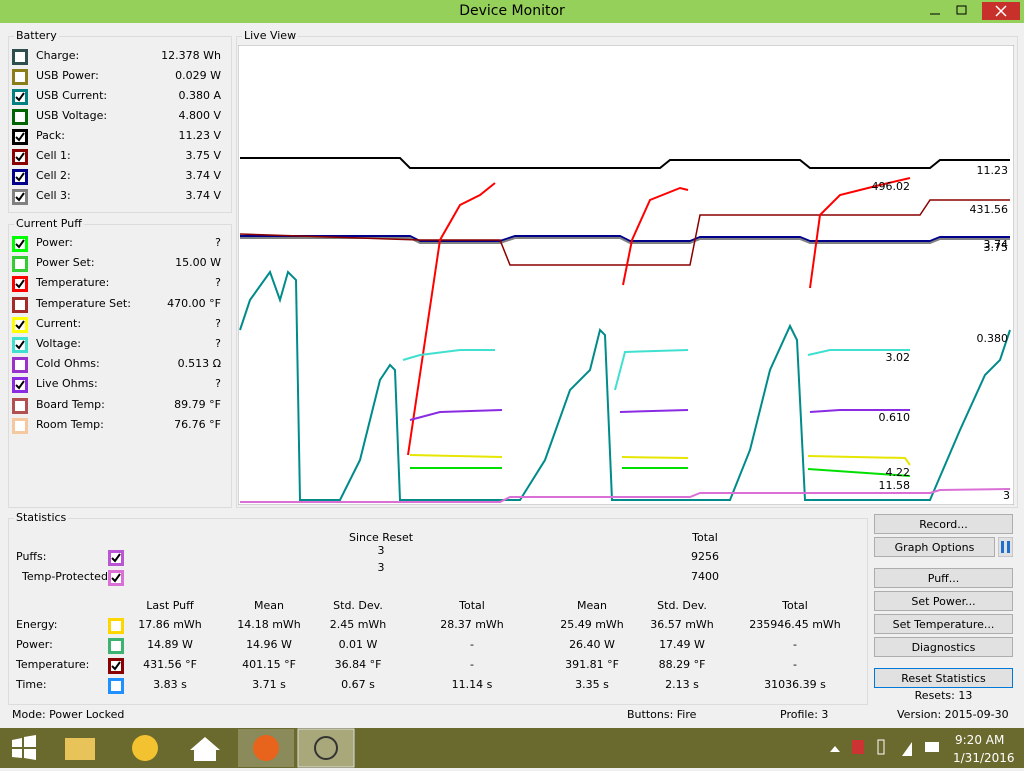  Describe the element at coordinates (381, 537) in the screenshot. I see `stats-header: Since Reset` at that location.